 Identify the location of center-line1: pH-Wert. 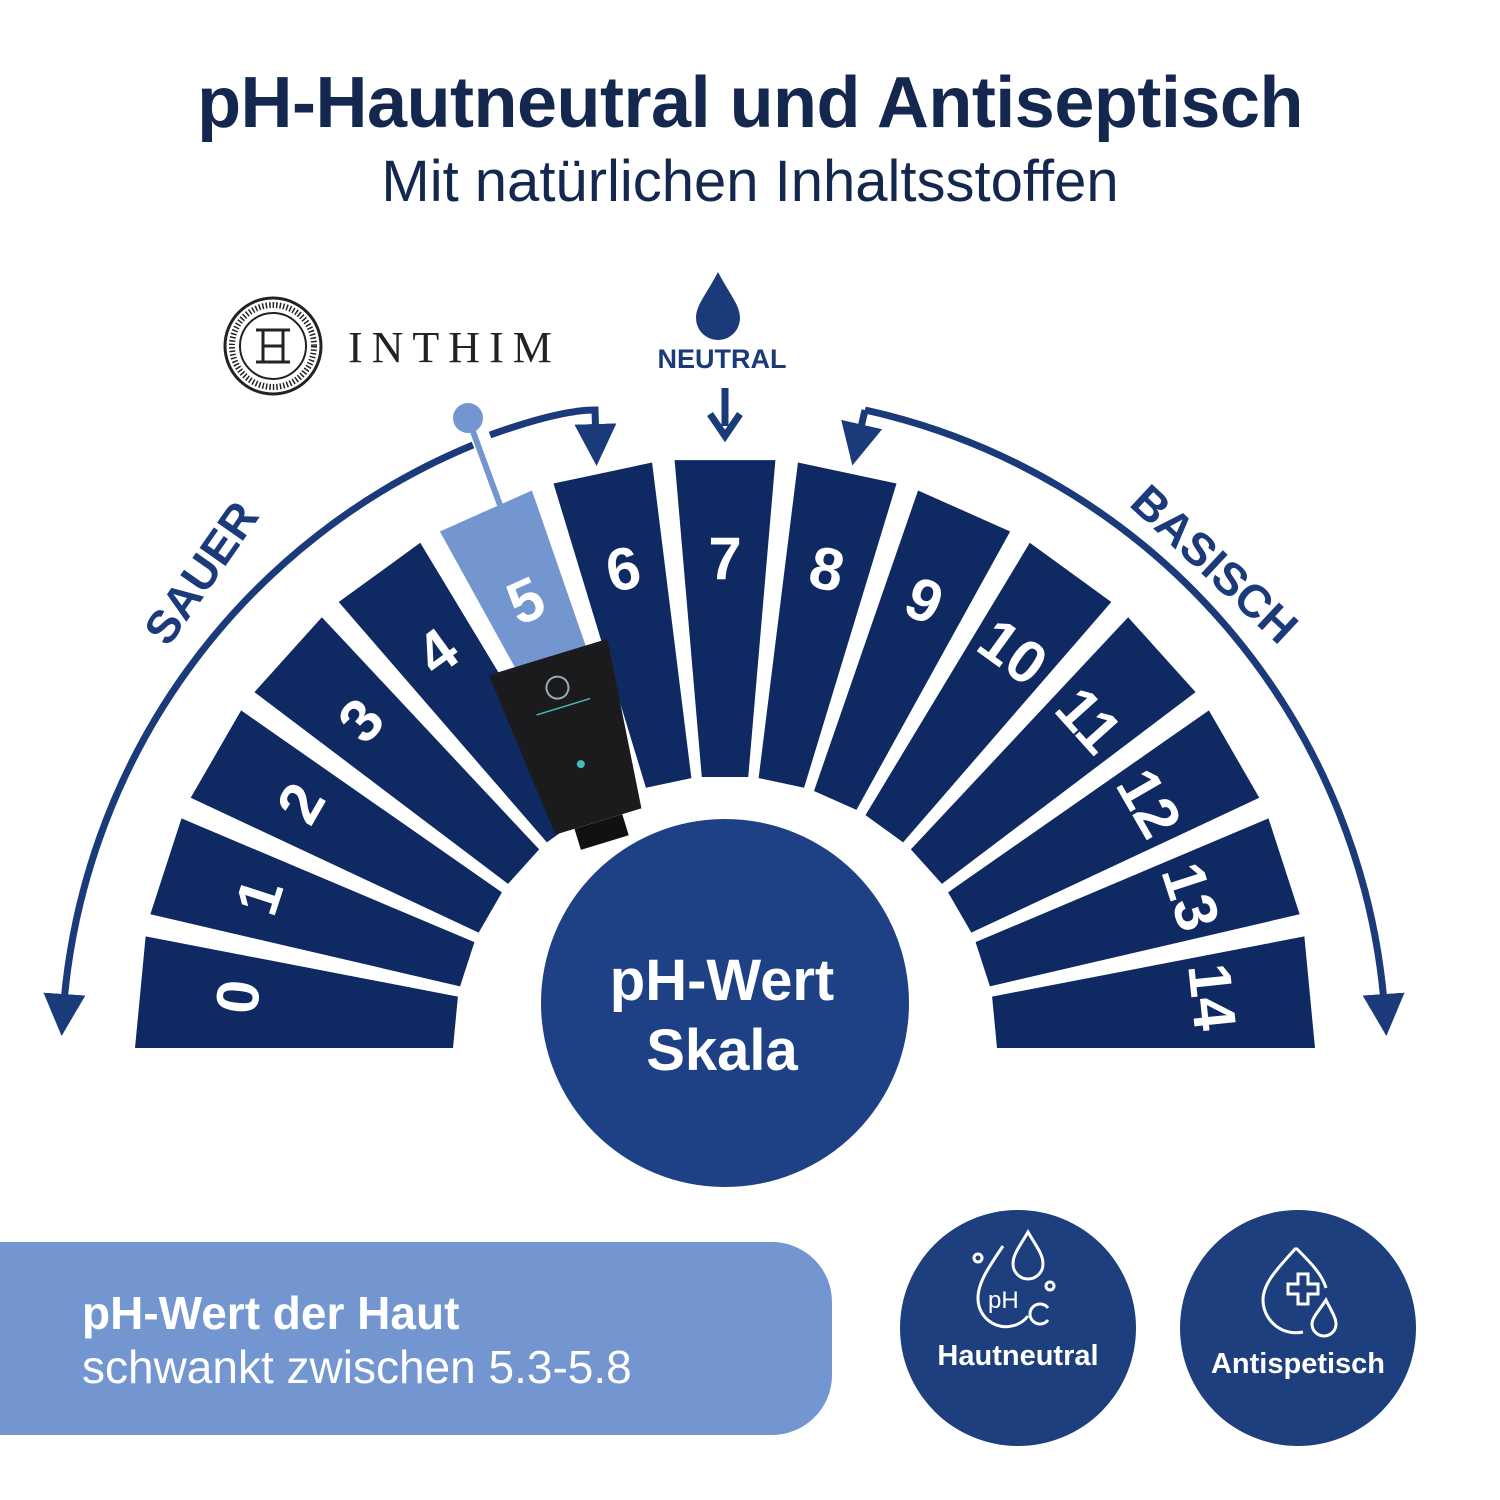
(722, 980).